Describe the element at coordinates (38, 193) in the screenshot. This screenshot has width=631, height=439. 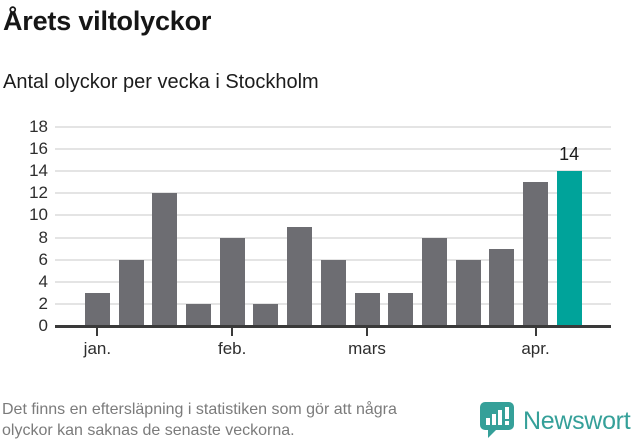
I see `y-axis-tick-label: 12` at that location.